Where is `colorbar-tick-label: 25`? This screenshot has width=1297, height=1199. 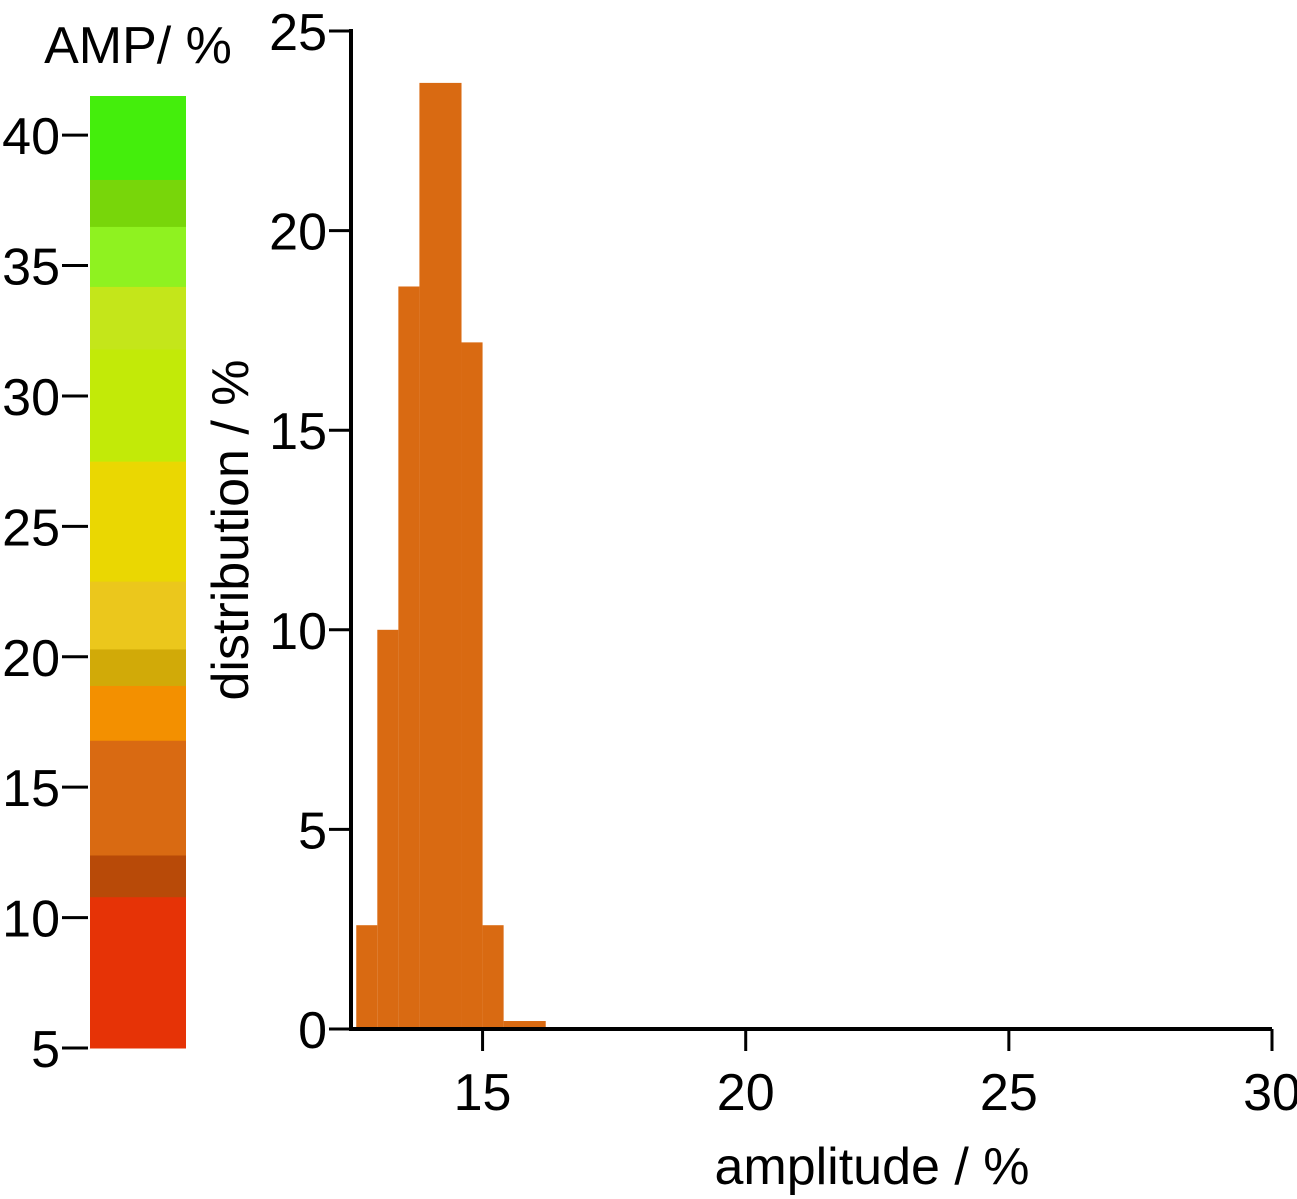 colorbar-tick-label: 25 is located at coordinates (31, 528).